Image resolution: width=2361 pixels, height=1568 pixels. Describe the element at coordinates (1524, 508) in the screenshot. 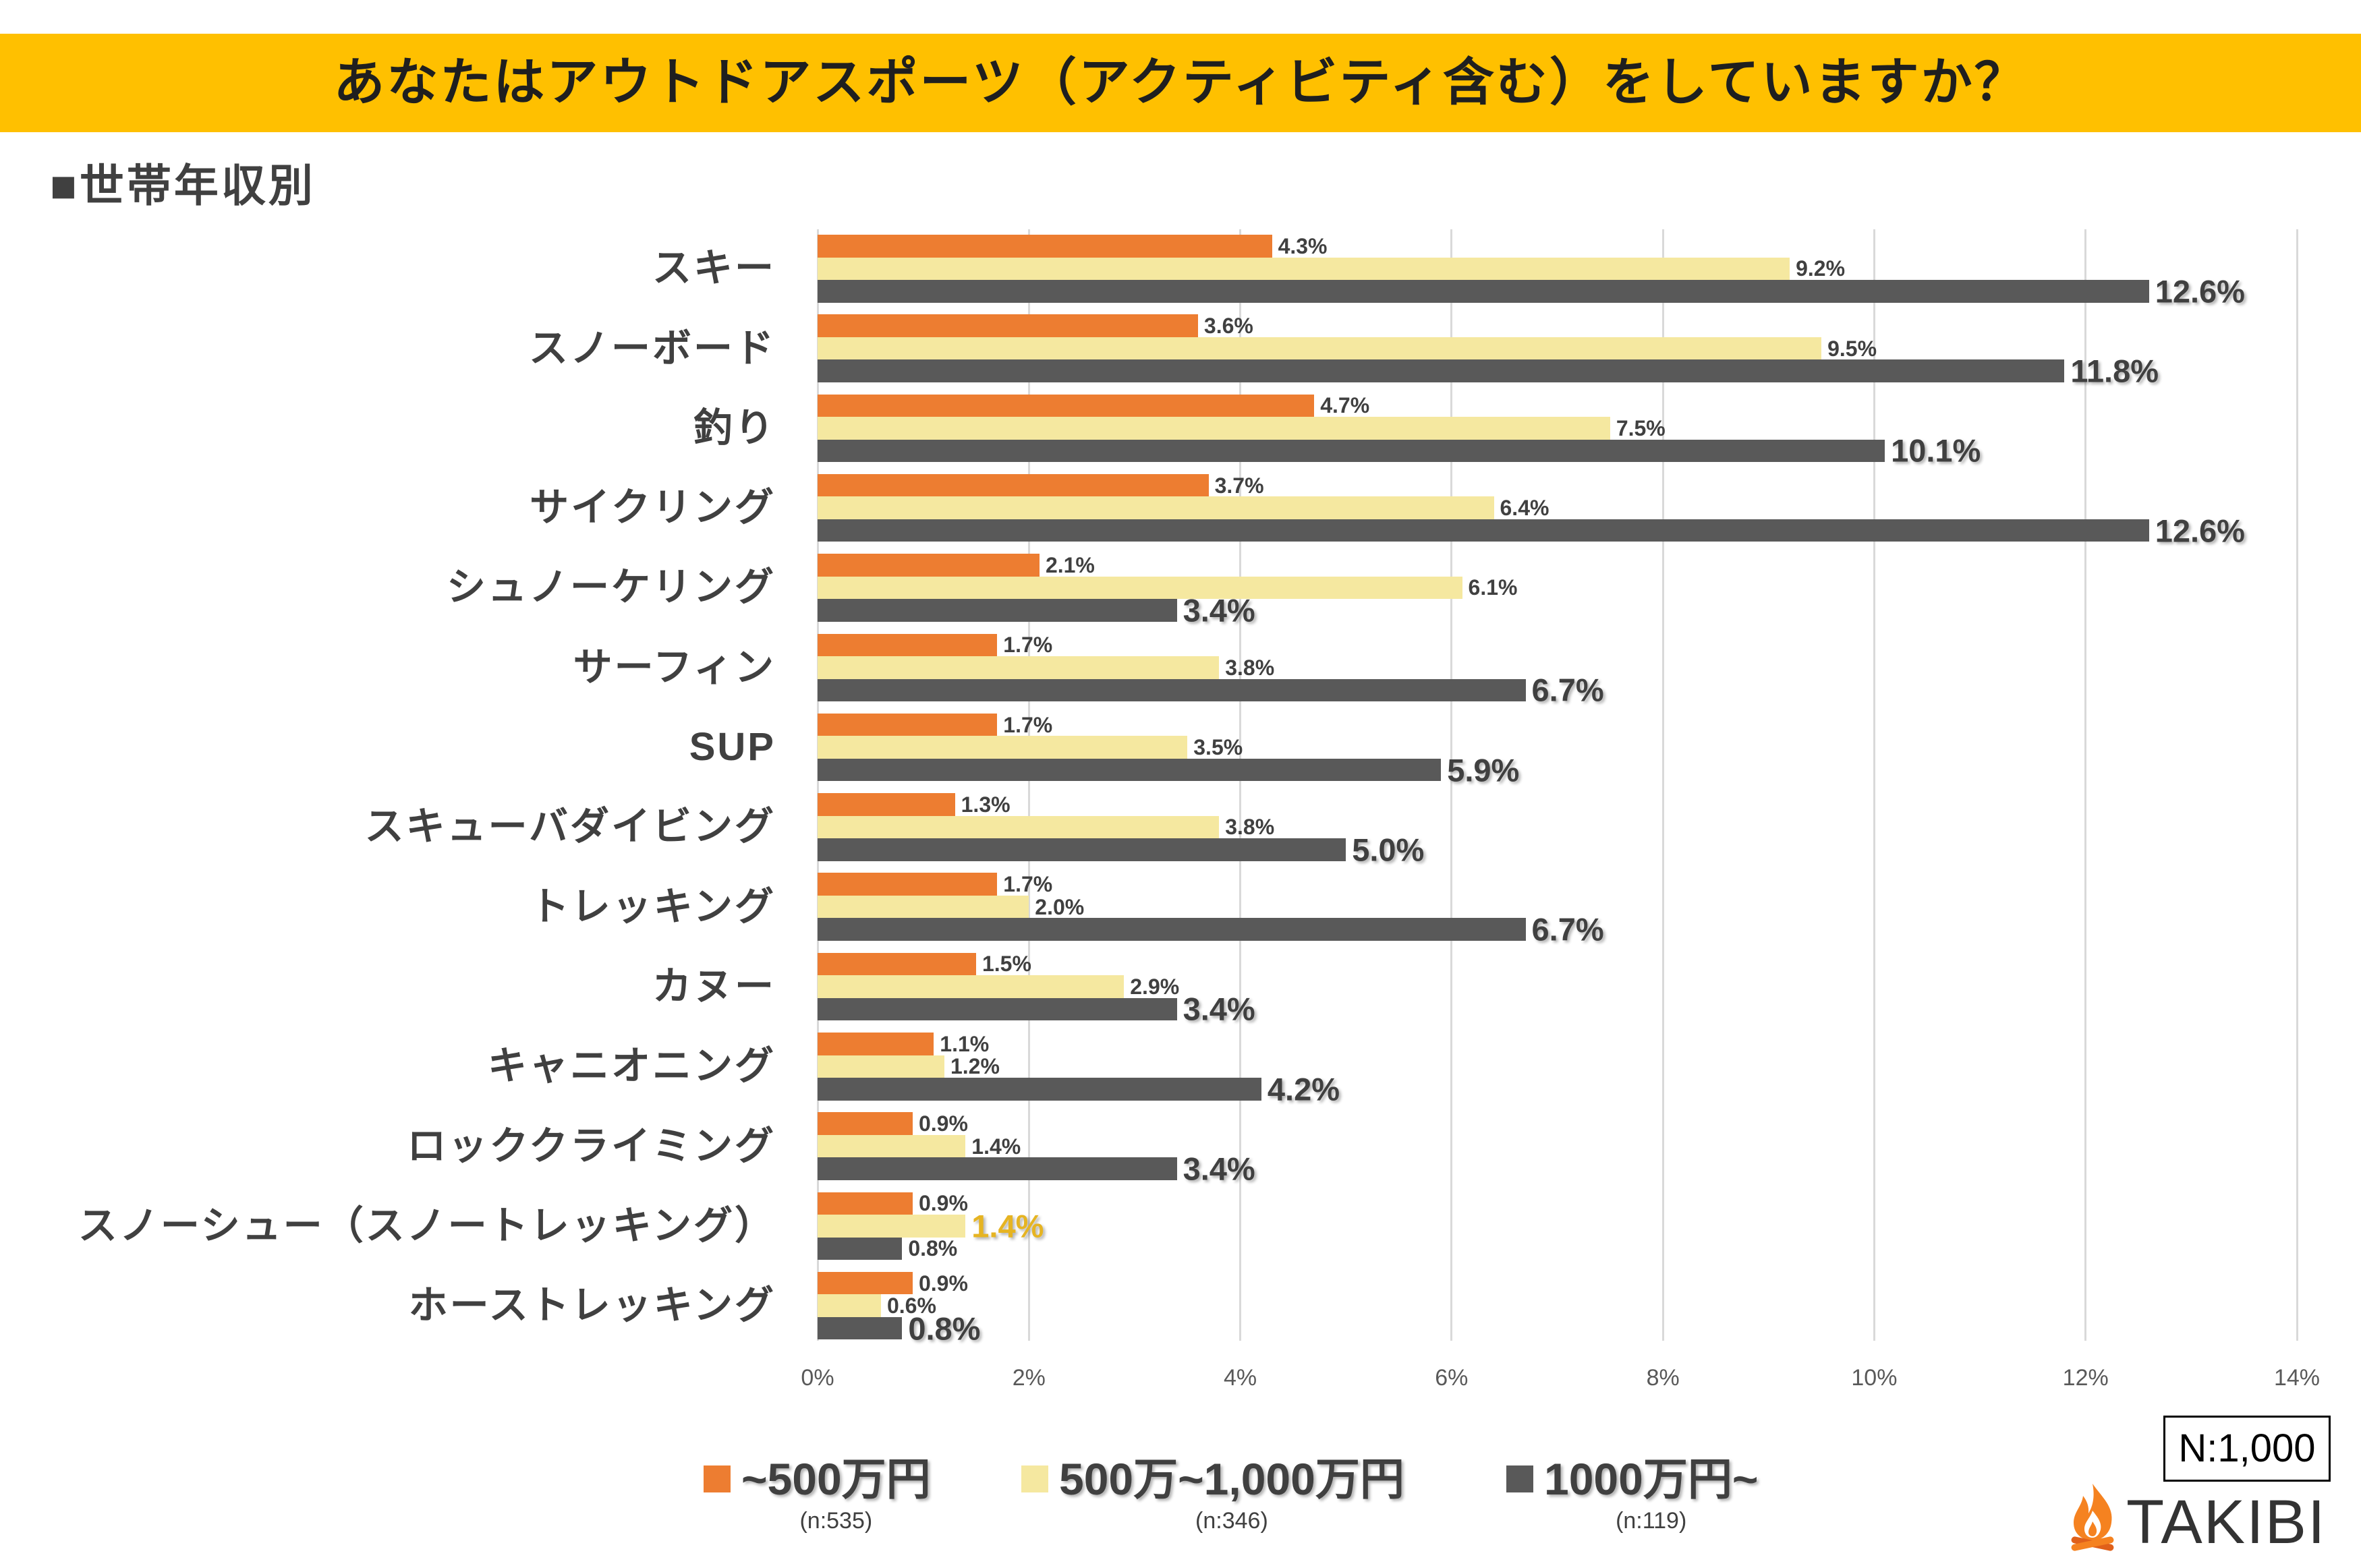

I see `data-label-series-2: 6.4%` at that location.